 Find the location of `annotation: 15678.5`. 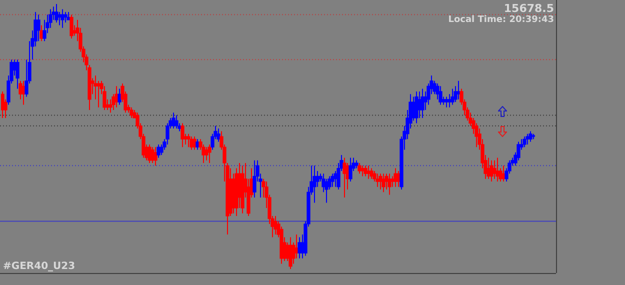

annotation: 15678.5 is located at coordinates (529, 8).